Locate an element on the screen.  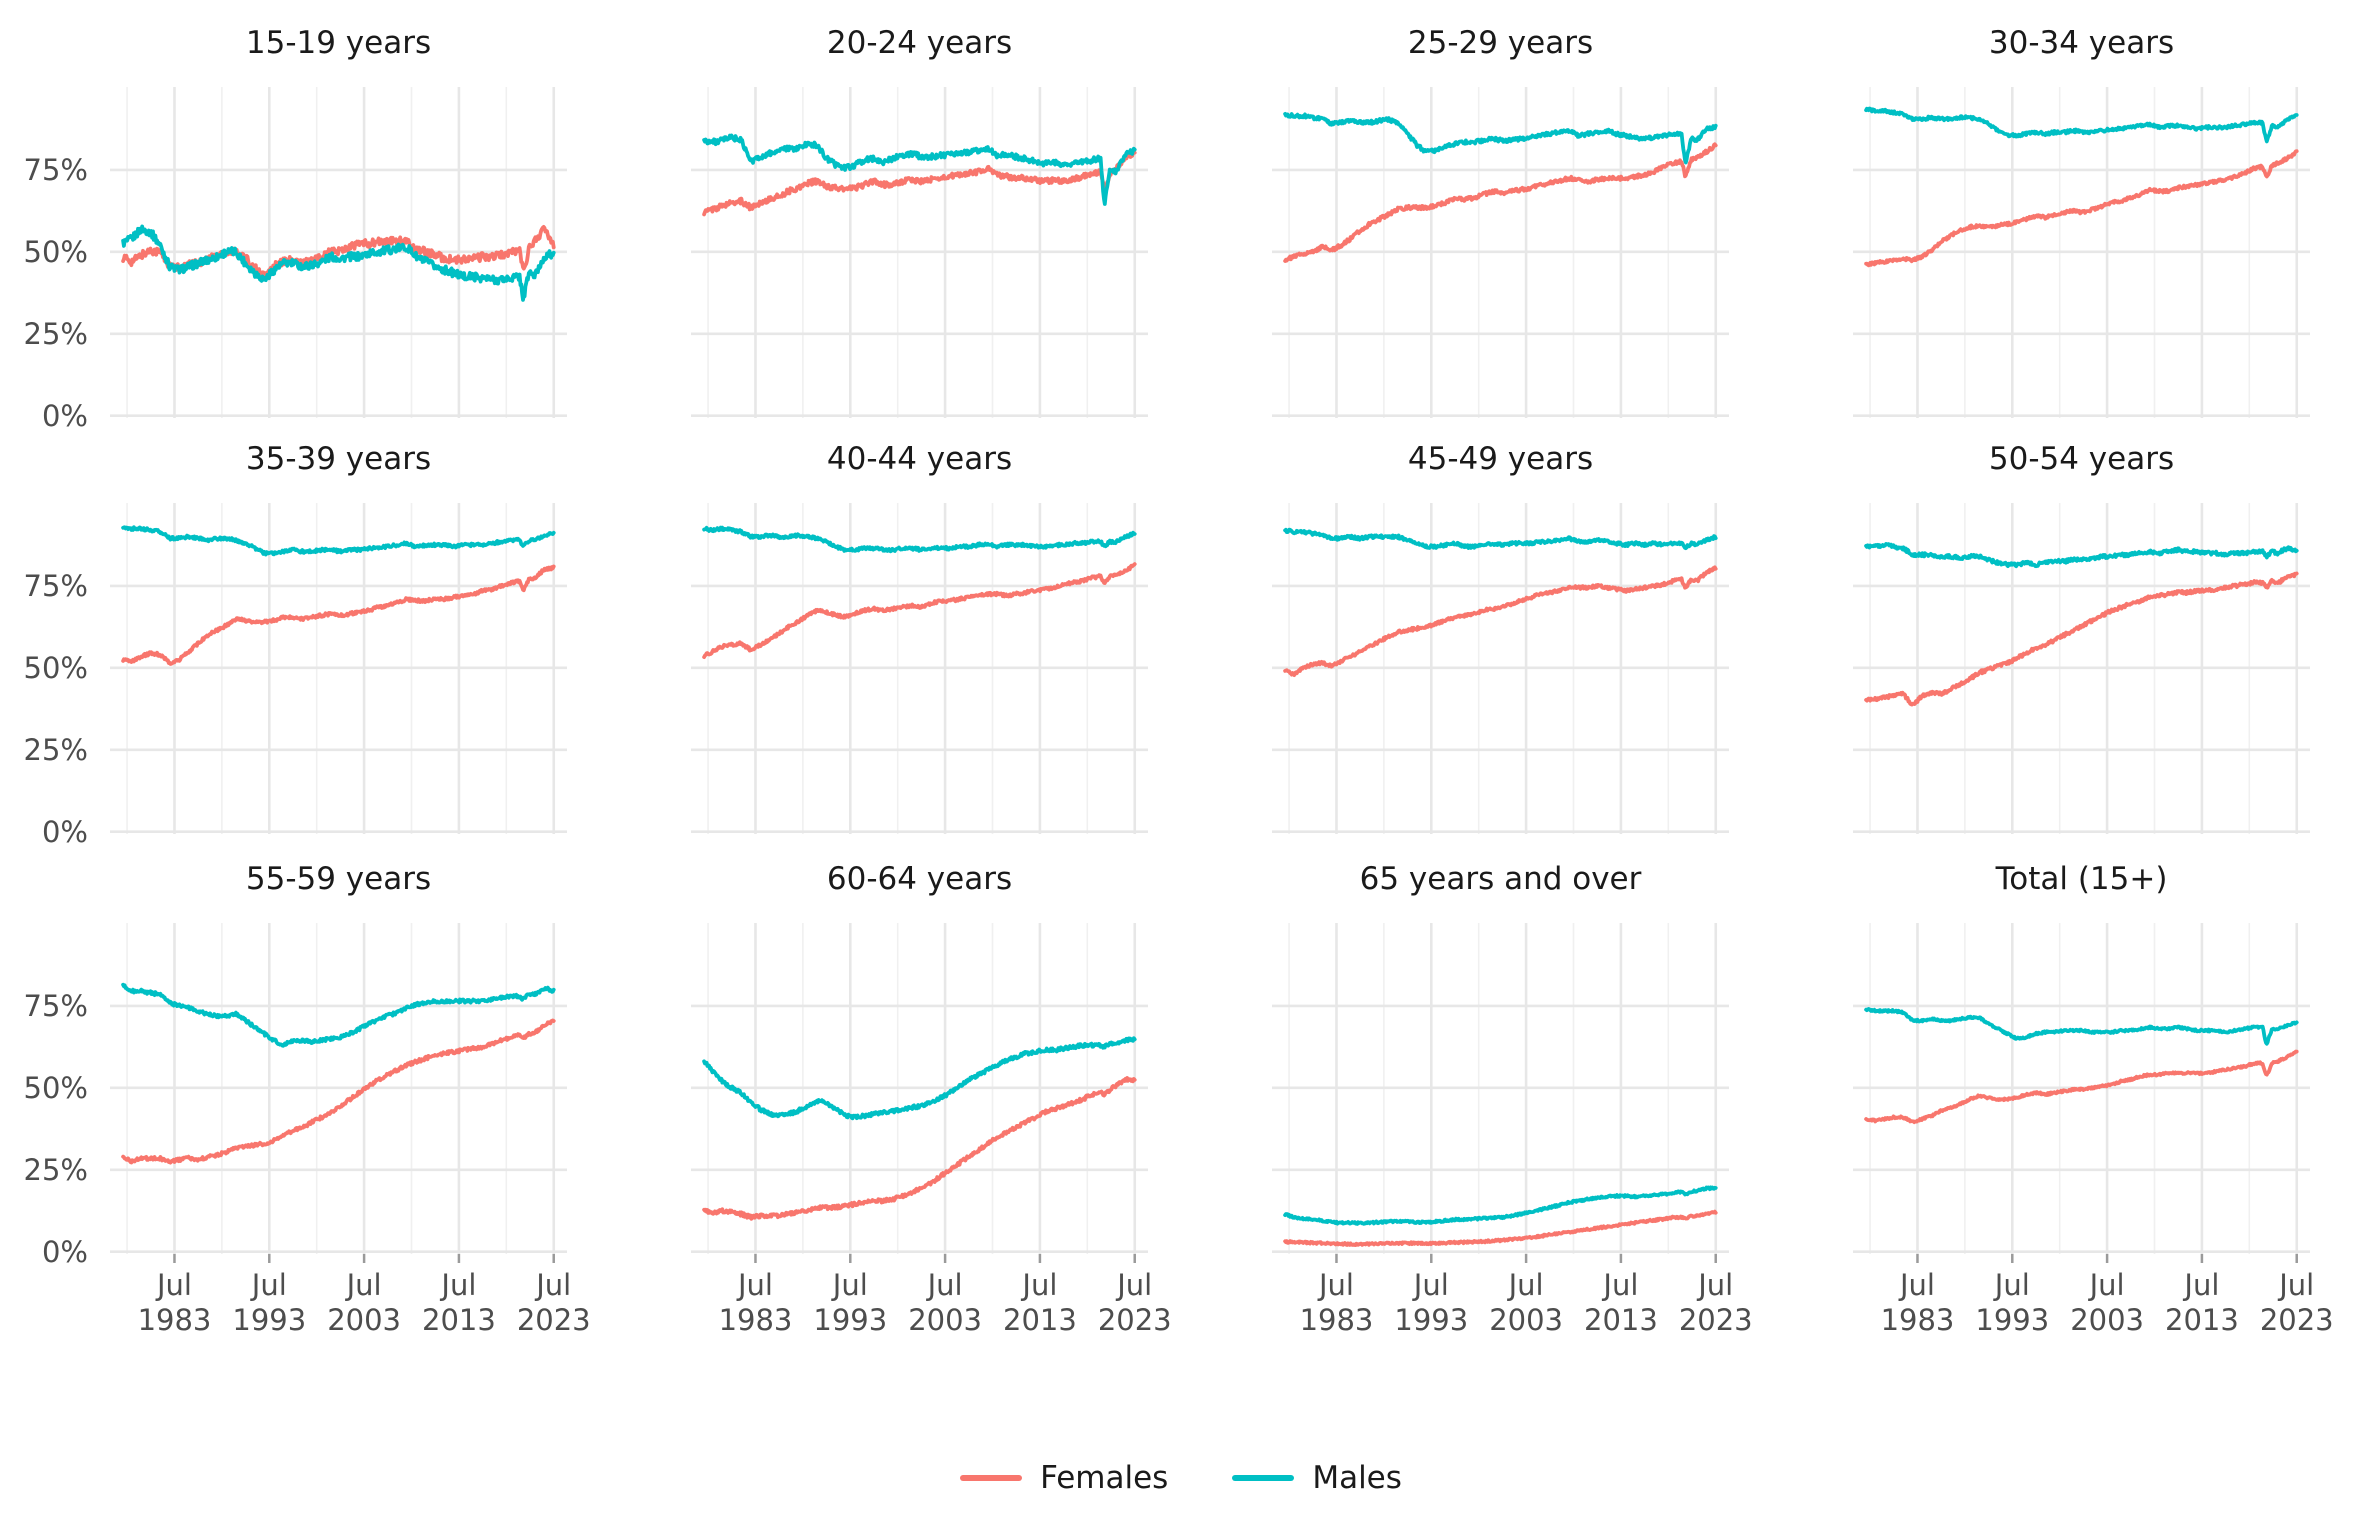
facet-title: 25-29 years is located at coordinates (1500, 43).